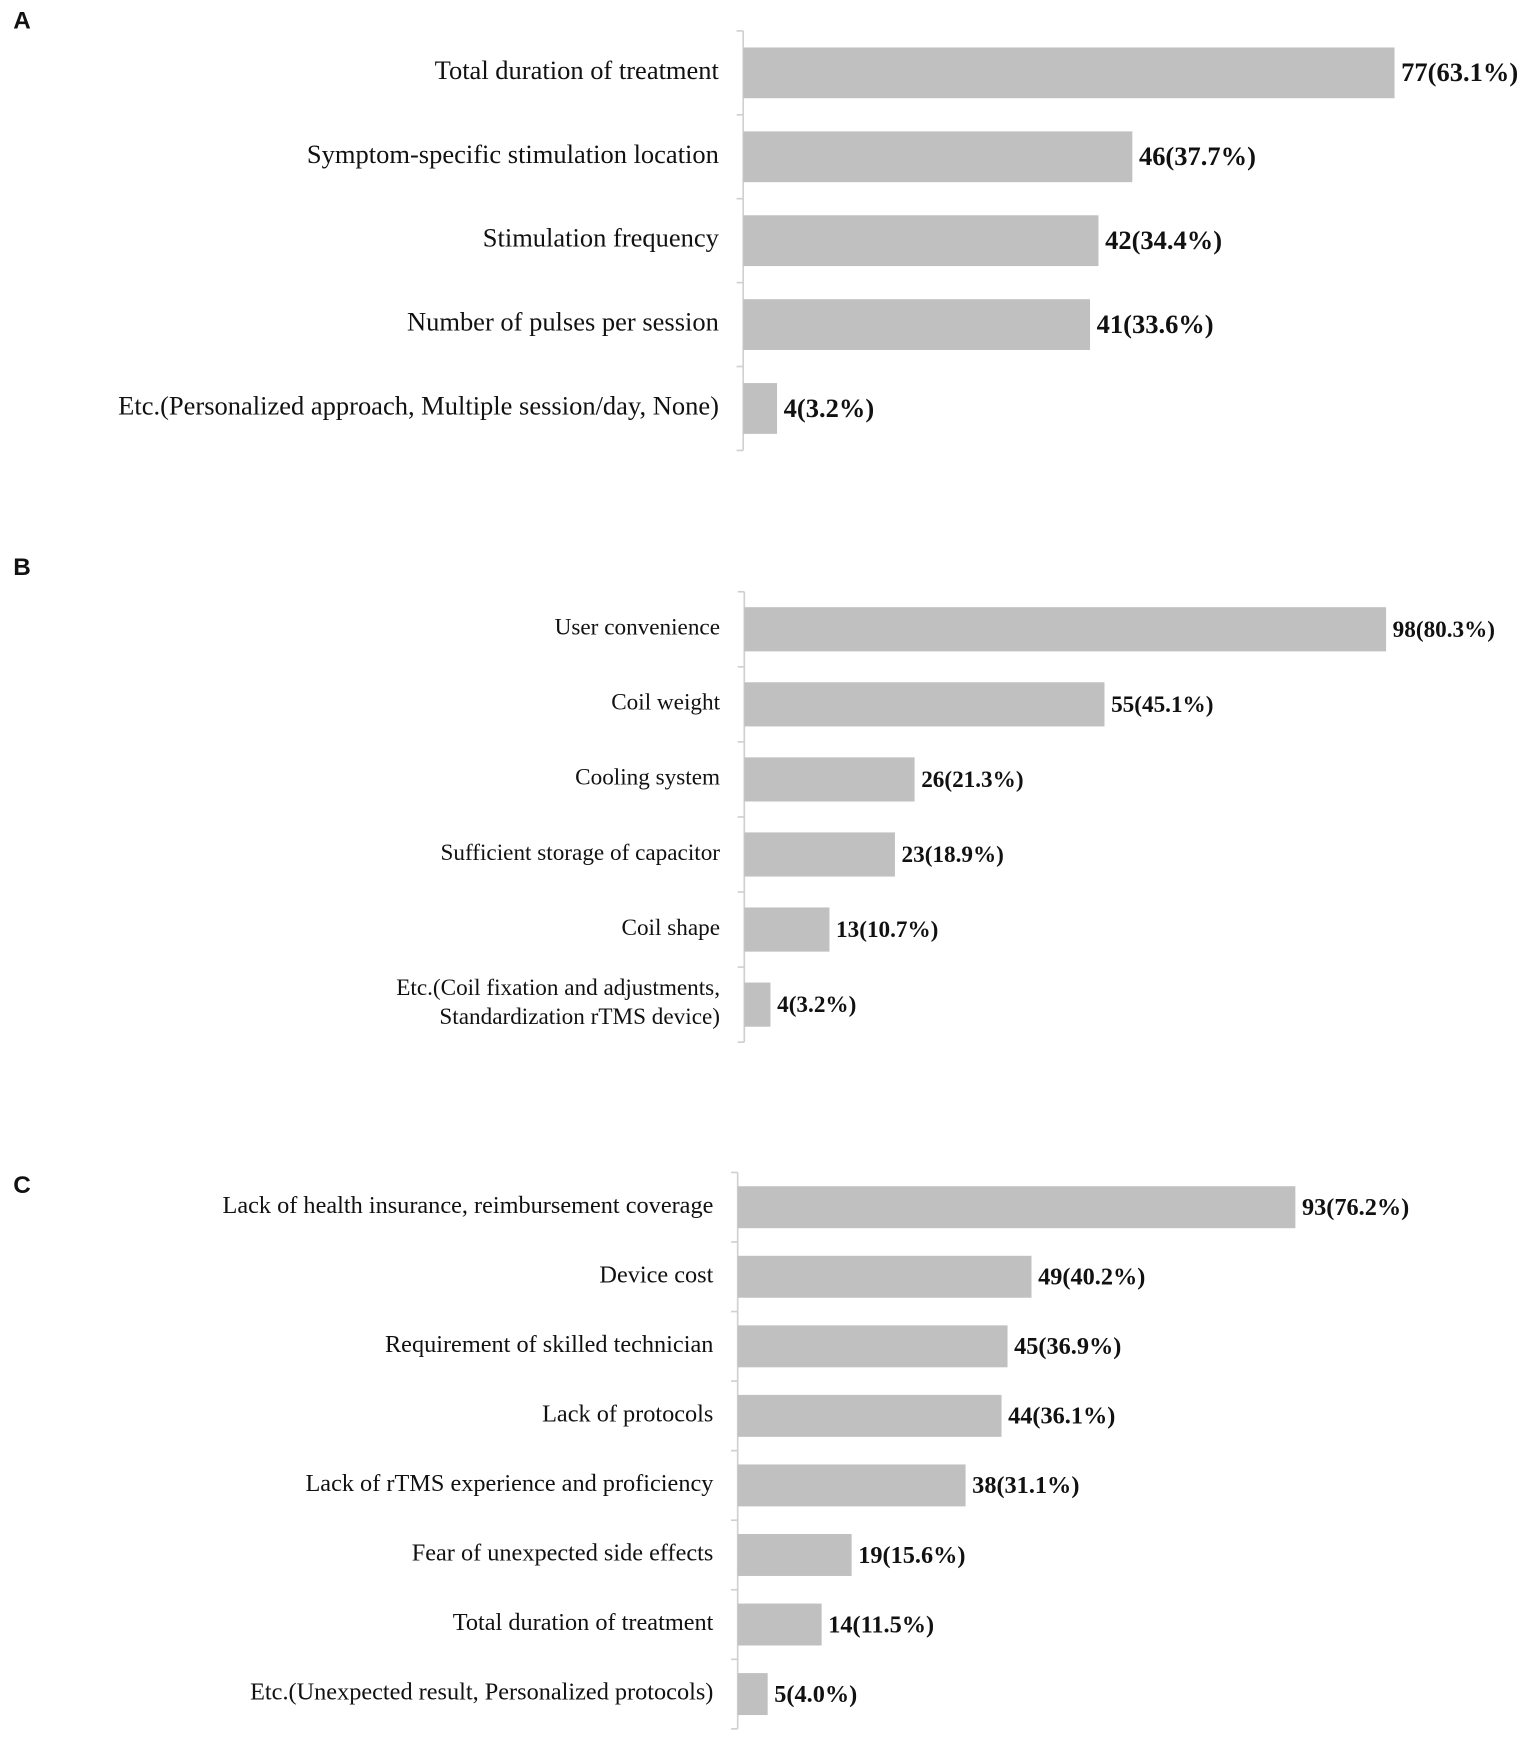 The height and width of the screenshot is (1741, 1535). What do you see at coordinates (1155, 324) in the screenshot?
I see `value-label: 41(33.6%)` at bounding box center [1155, 324].